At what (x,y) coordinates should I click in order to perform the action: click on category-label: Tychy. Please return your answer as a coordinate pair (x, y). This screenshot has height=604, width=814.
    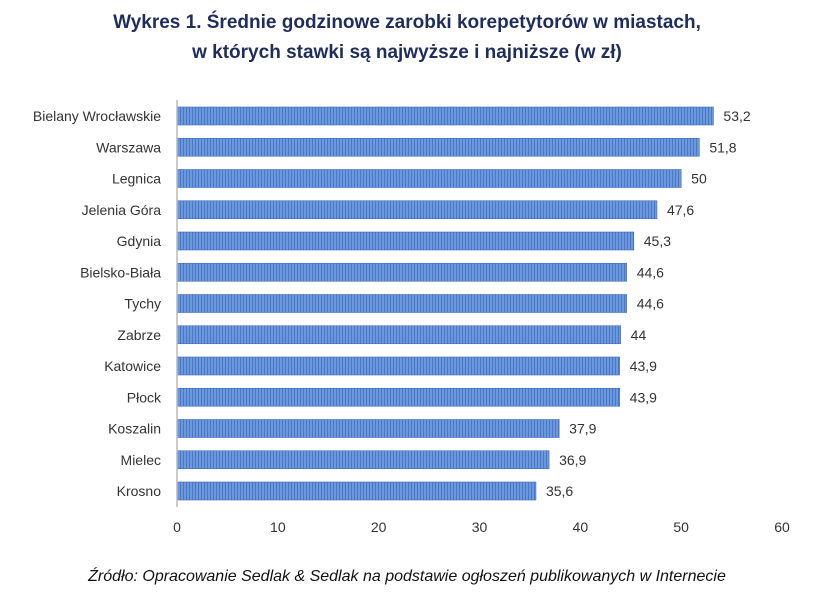
    Looking at the image, I should click on (142, 304).